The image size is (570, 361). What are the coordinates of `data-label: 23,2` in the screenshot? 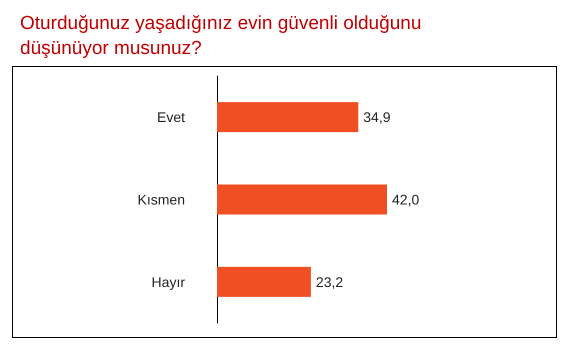 It's located at (330, 282).